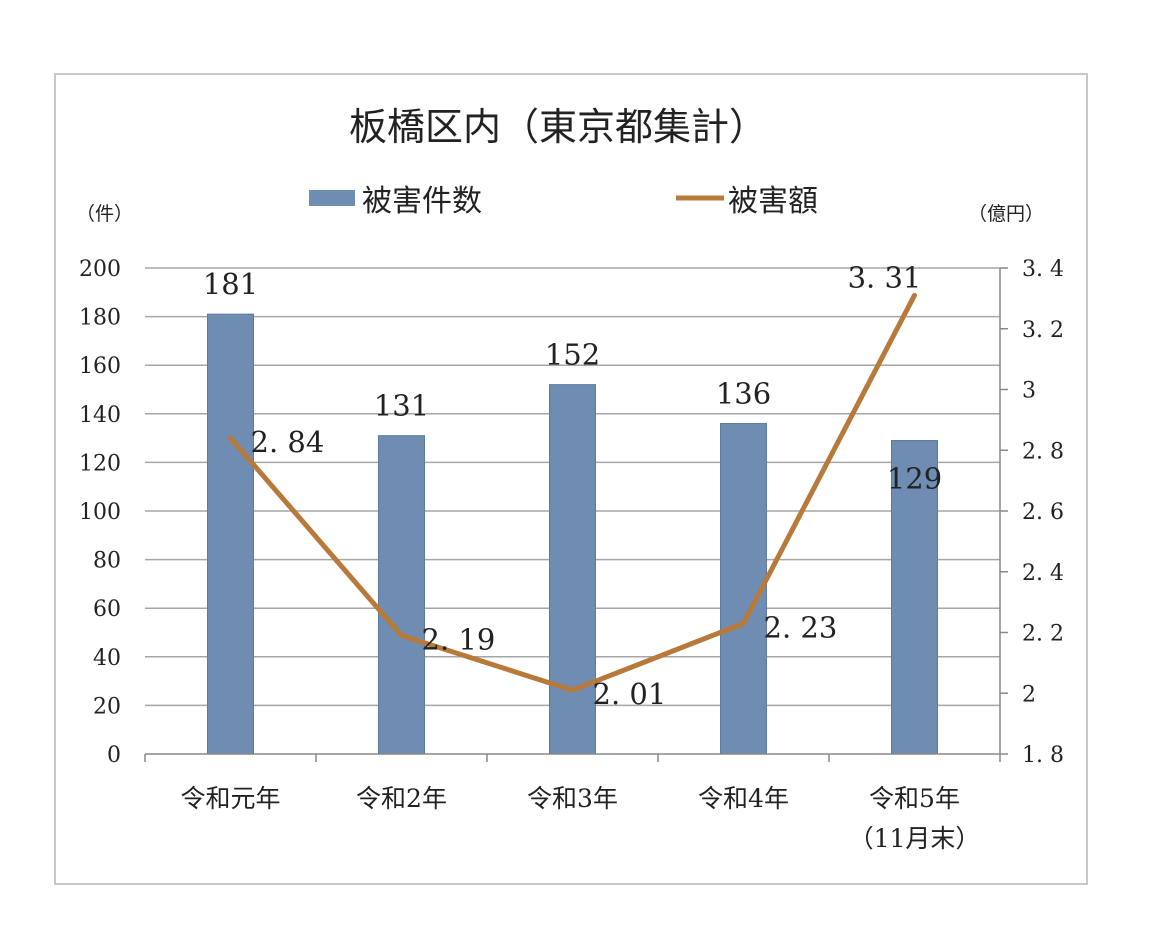 The height and width of the screenshot is (937, 1170). I want to click on right-tick-label: 1. 8, so click(1043, 755).